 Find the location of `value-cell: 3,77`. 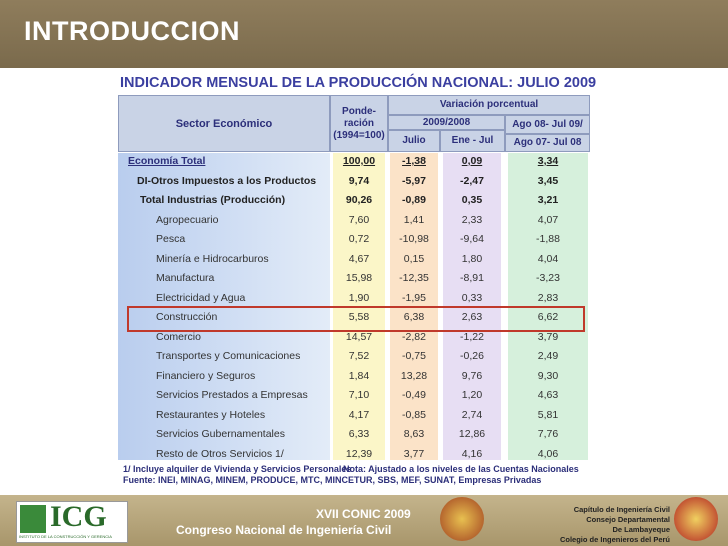

value-cell: 3,77 is located at coordinates (414, 453).